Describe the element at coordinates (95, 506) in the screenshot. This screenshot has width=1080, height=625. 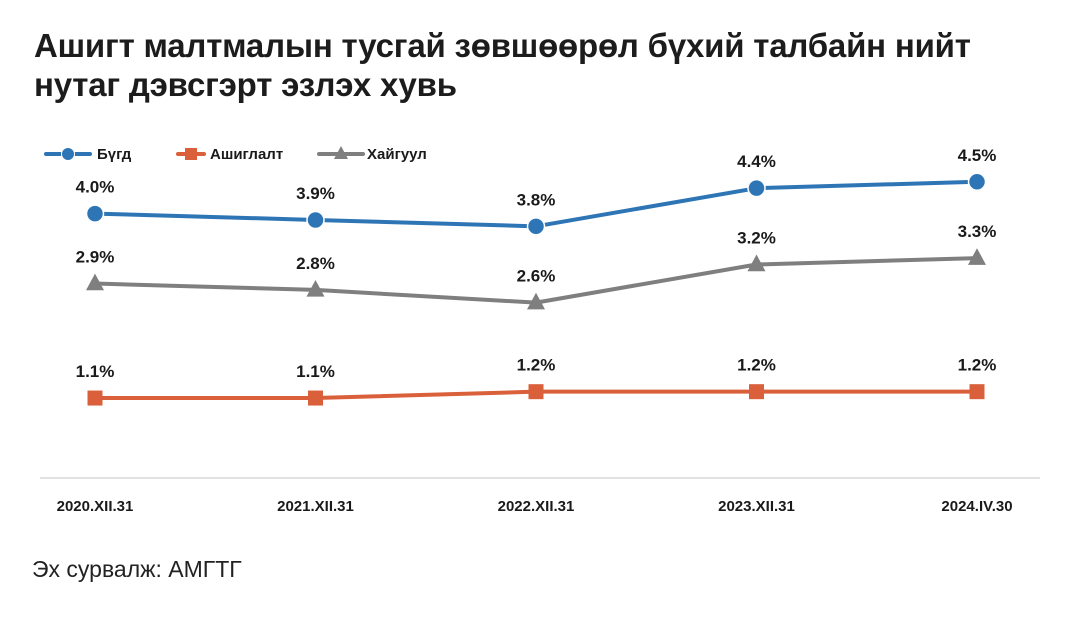
I see `x-tick-label: 2020.XII.31` at that location.